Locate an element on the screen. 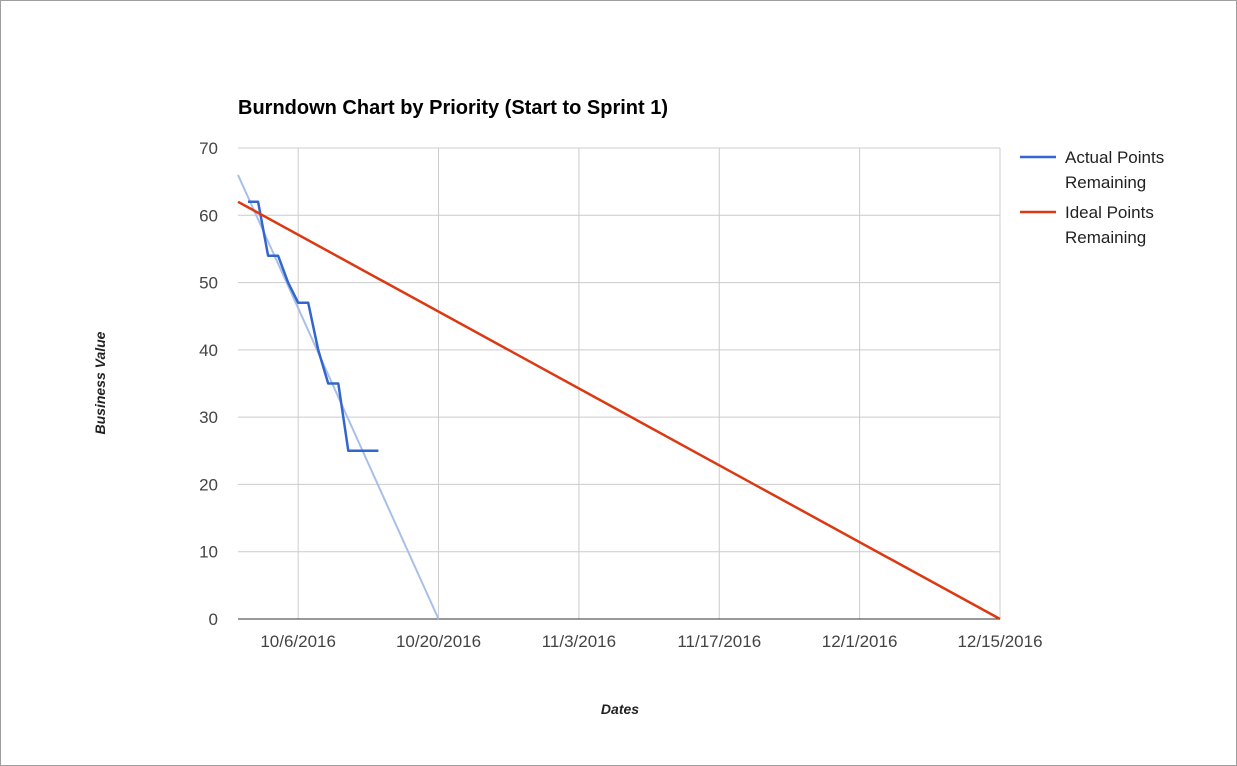  y-tick-label: 60 is located at coordinates (208, 215).